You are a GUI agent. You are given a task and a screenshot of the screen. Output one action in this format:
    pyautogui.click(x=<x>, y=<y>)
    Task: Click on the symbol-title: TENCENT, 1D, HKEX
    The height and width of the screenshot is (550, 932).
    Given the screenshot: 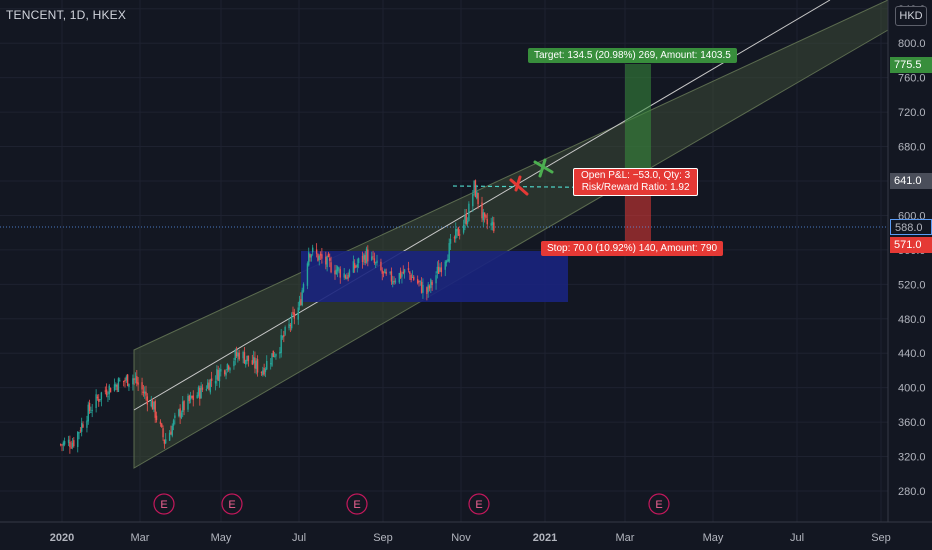 What is the action you would take?
    pyautogui.click(x=66, y=15)
    